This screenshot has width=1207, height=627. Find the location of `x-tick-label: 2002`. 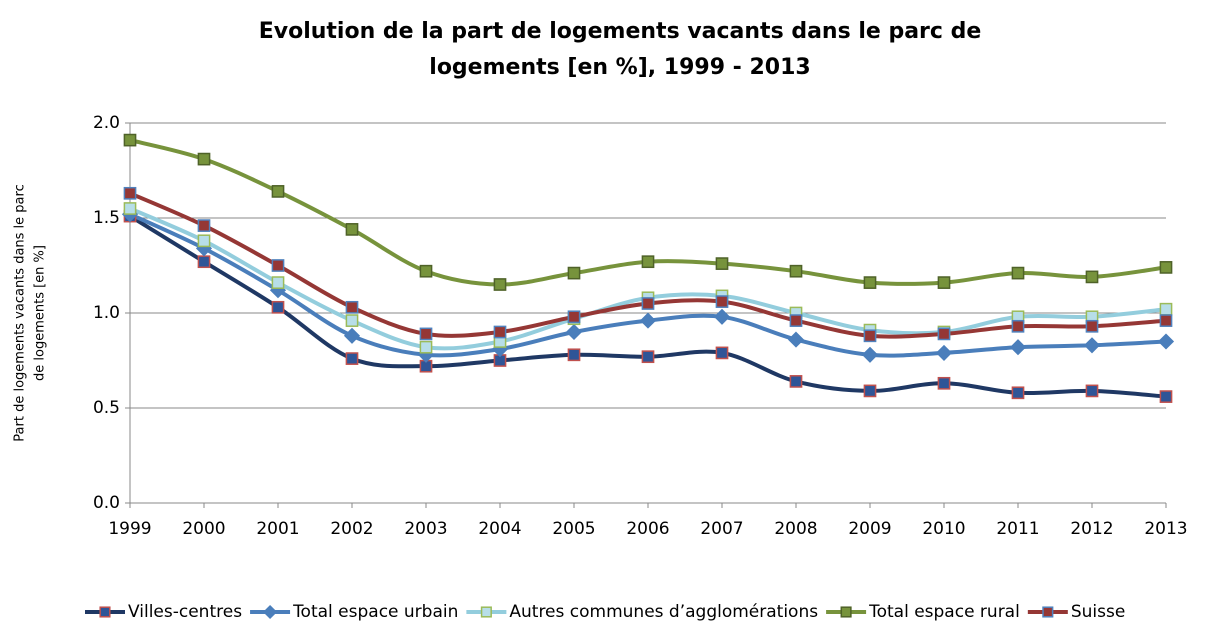

x-tick-label: 2002 is located at coordinates (351, 529).